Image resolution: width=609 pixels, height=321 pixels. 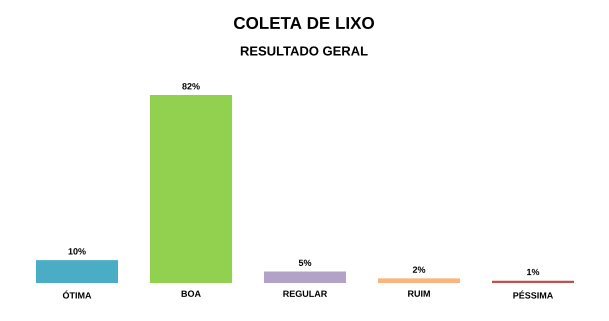 I want to click on data-label: 5%, so click(x=305, y=263).